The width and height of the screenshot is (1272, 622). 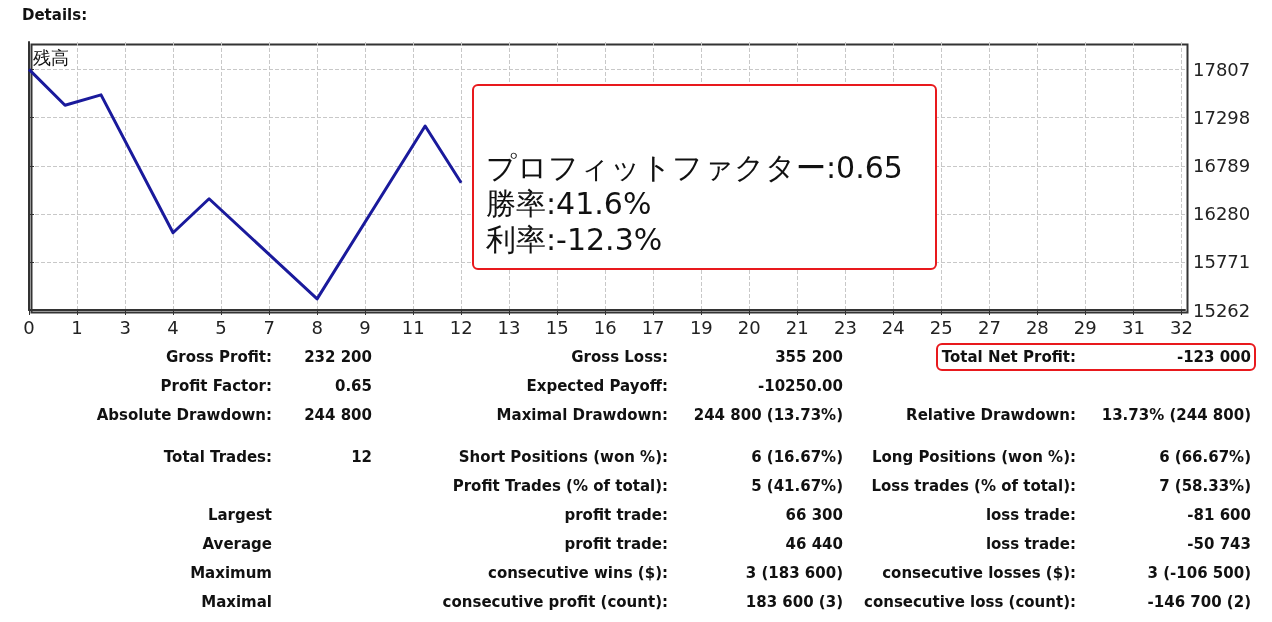 I want to click on text: Average, so click(x=237, y=544).